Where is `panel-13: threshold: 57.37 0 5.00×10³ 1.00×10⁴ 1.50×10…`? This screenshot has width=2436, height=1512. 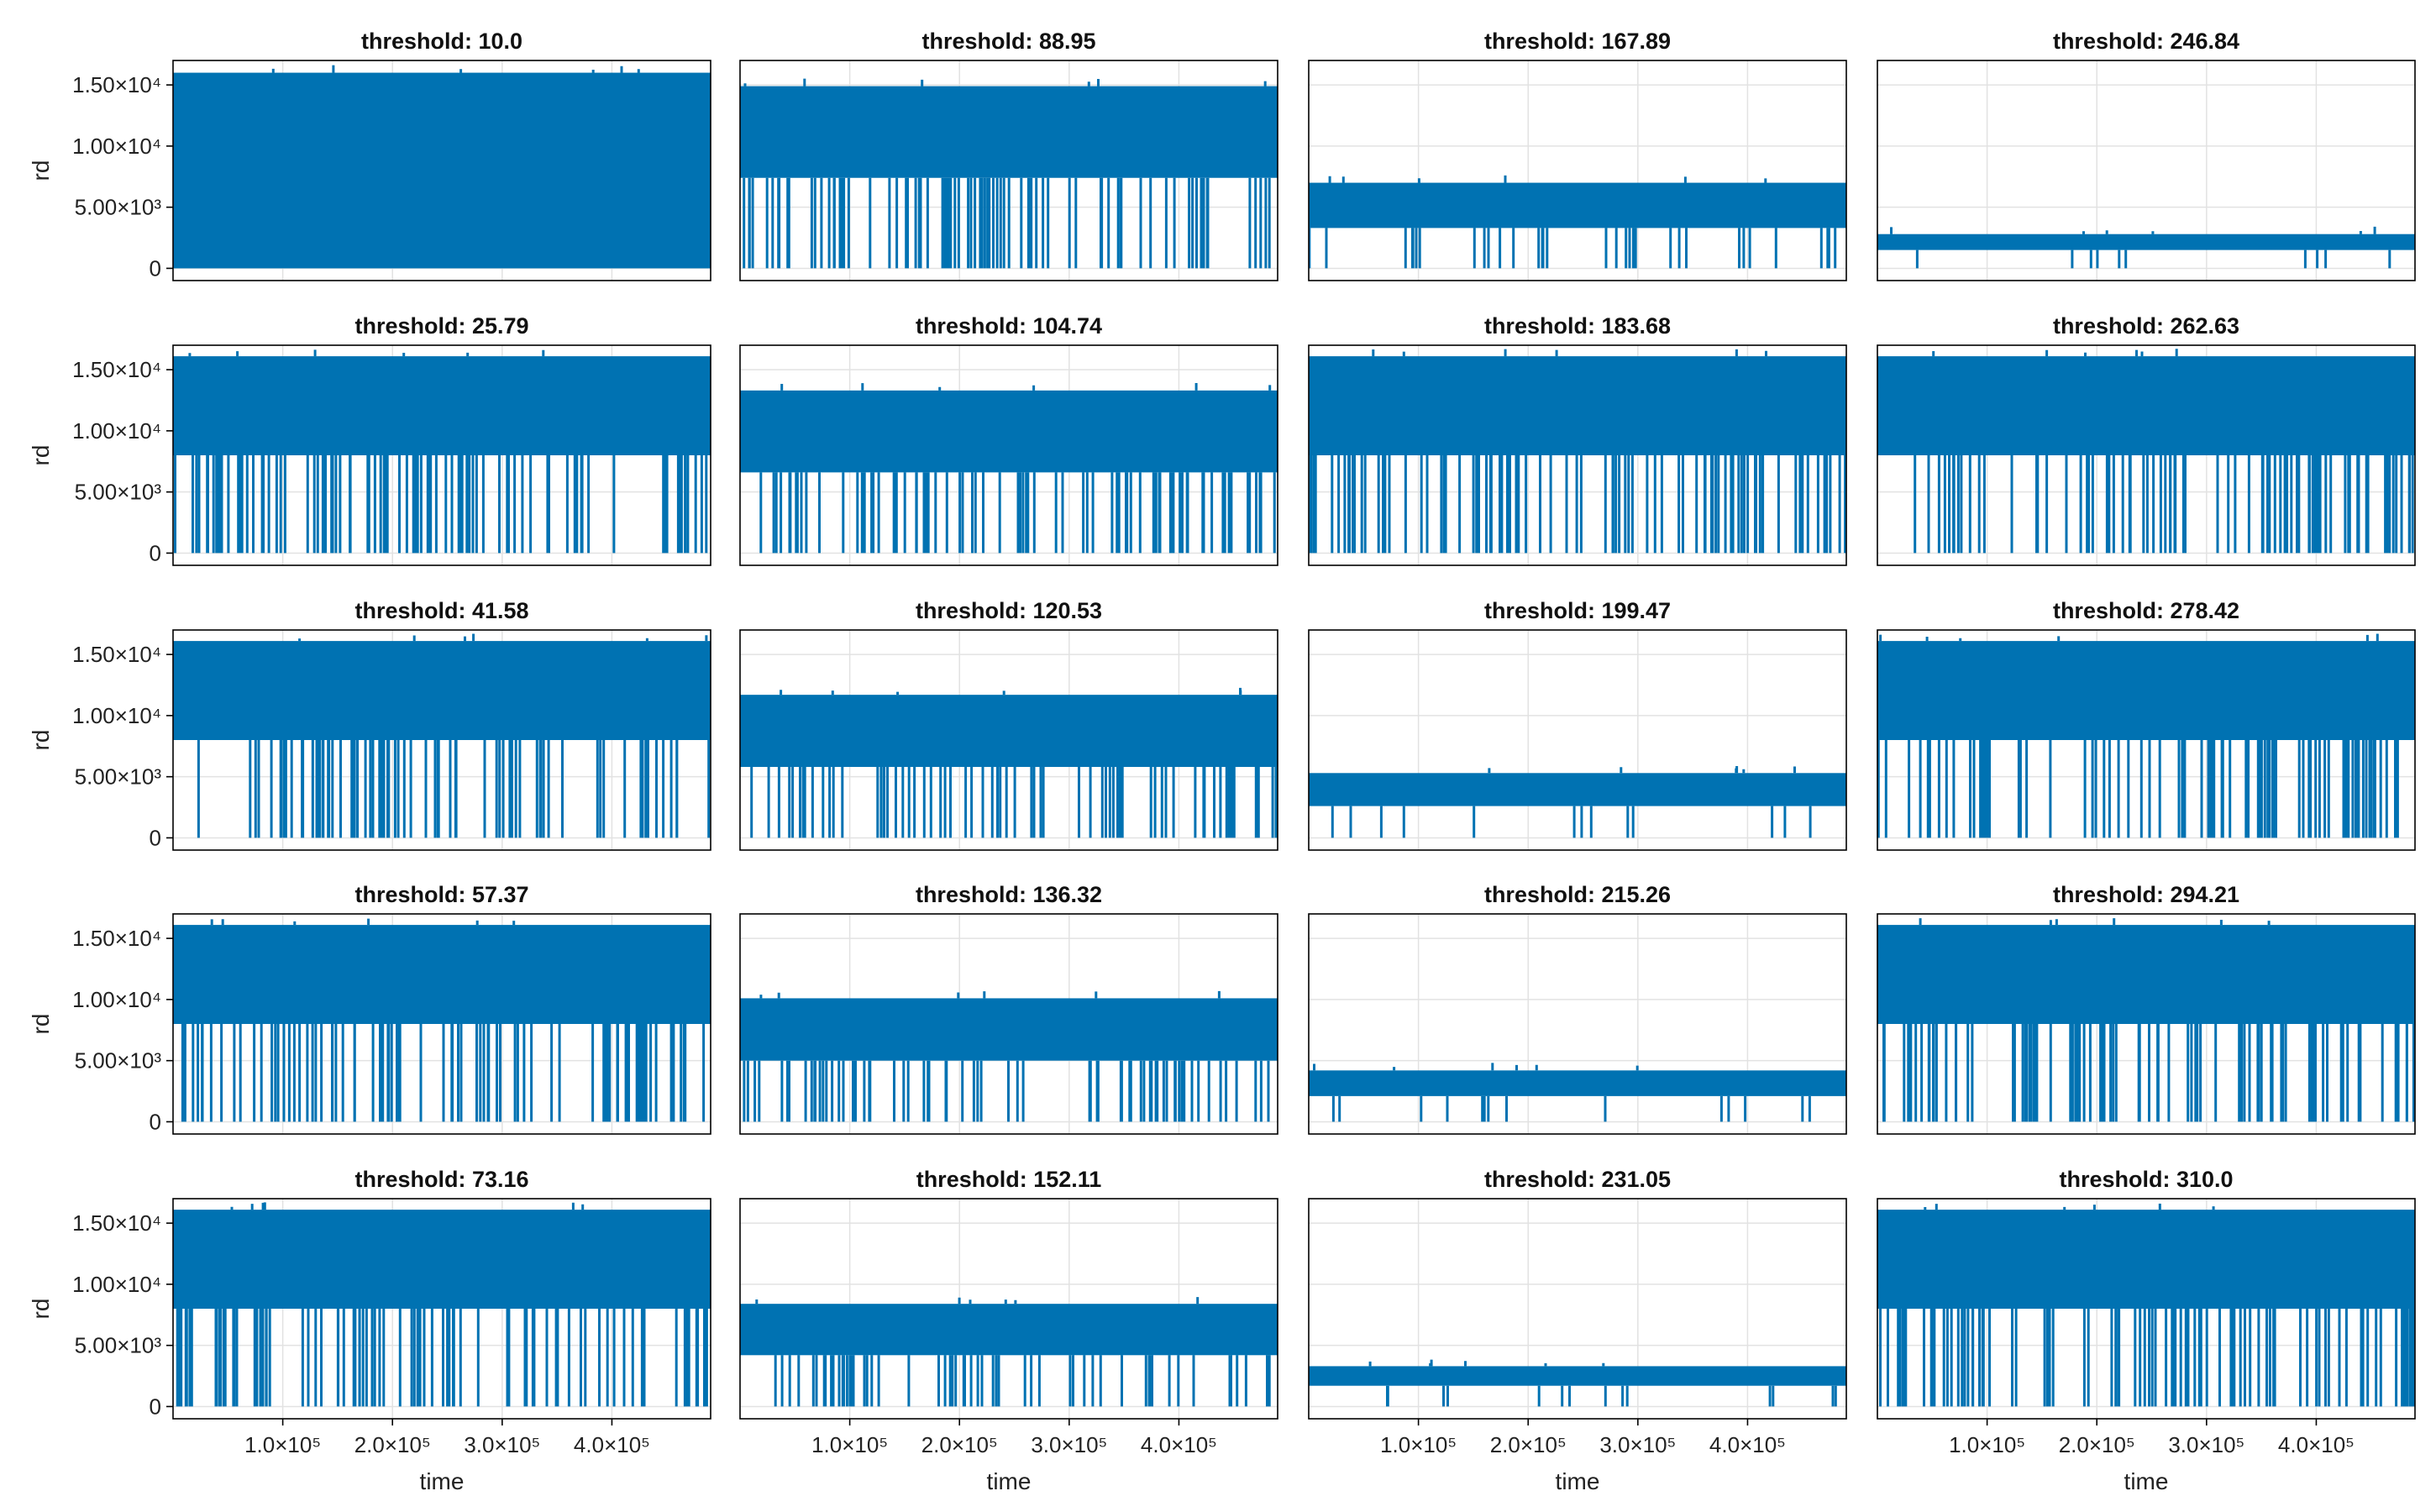
panel-13: threshold: 57.37 0 5.00×10³ 1.00×10⁴ 1.50×10… is located at coordinates (369, 1008).